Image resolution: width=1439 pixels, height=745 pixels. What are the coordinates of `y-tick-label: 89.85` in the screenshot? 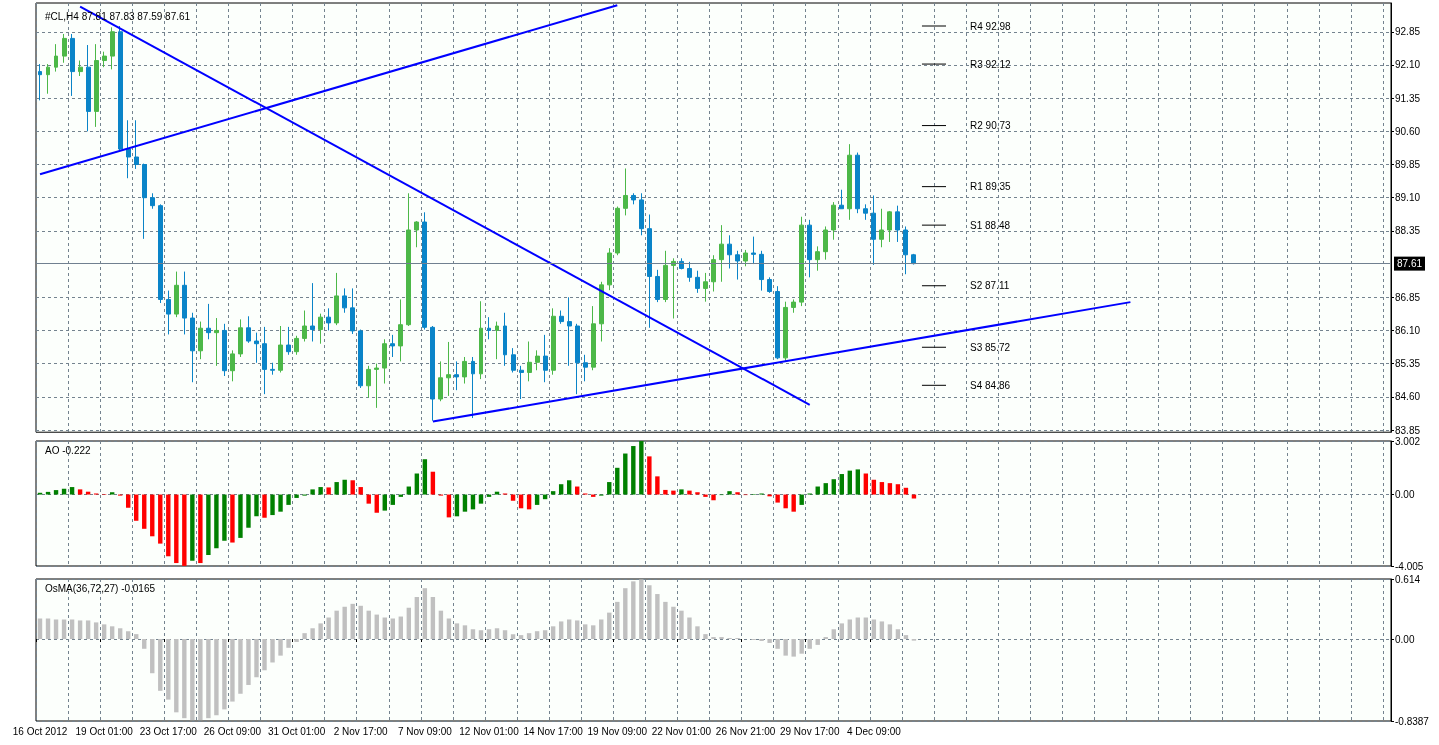 It's located at (1408, 165).